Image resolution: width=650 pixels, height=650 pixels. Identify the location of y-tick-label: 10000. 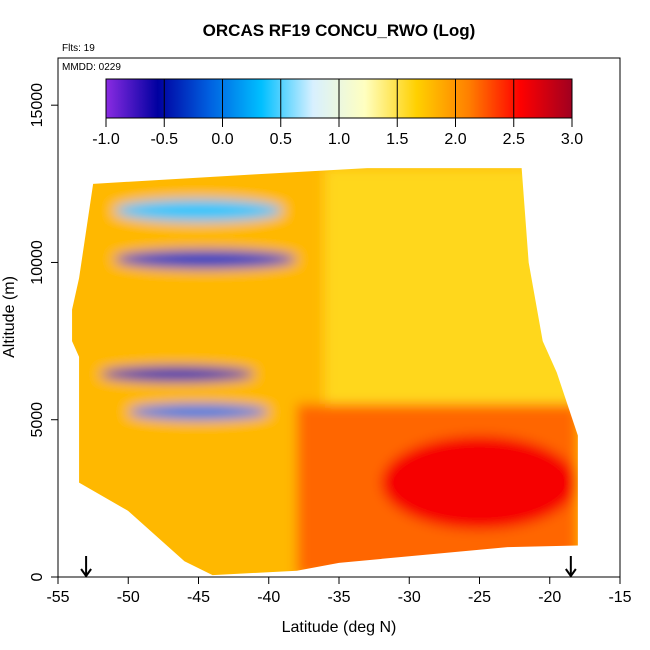
(37, 262).